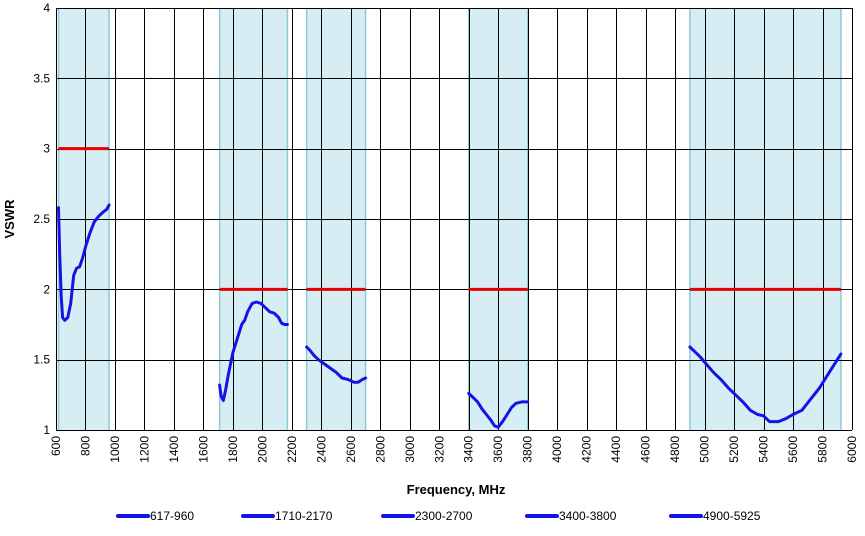  What do you see at coordinates (172, 516) in the screenshot?
I see `legend-label-0: 617-960` at bounding box center [172, 516].